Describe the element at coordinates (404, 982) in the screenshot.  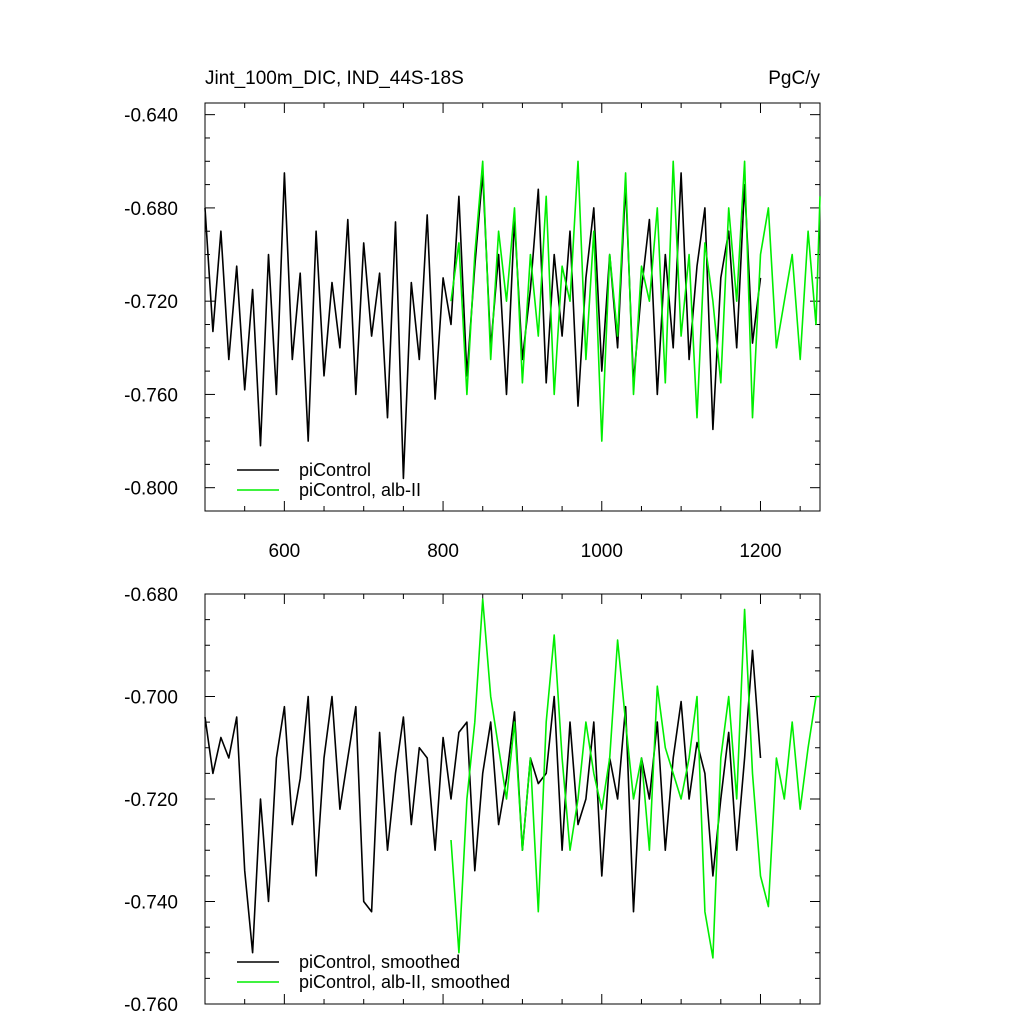
I see `legend-label: piControl, alb-II, smoothed` at that location.